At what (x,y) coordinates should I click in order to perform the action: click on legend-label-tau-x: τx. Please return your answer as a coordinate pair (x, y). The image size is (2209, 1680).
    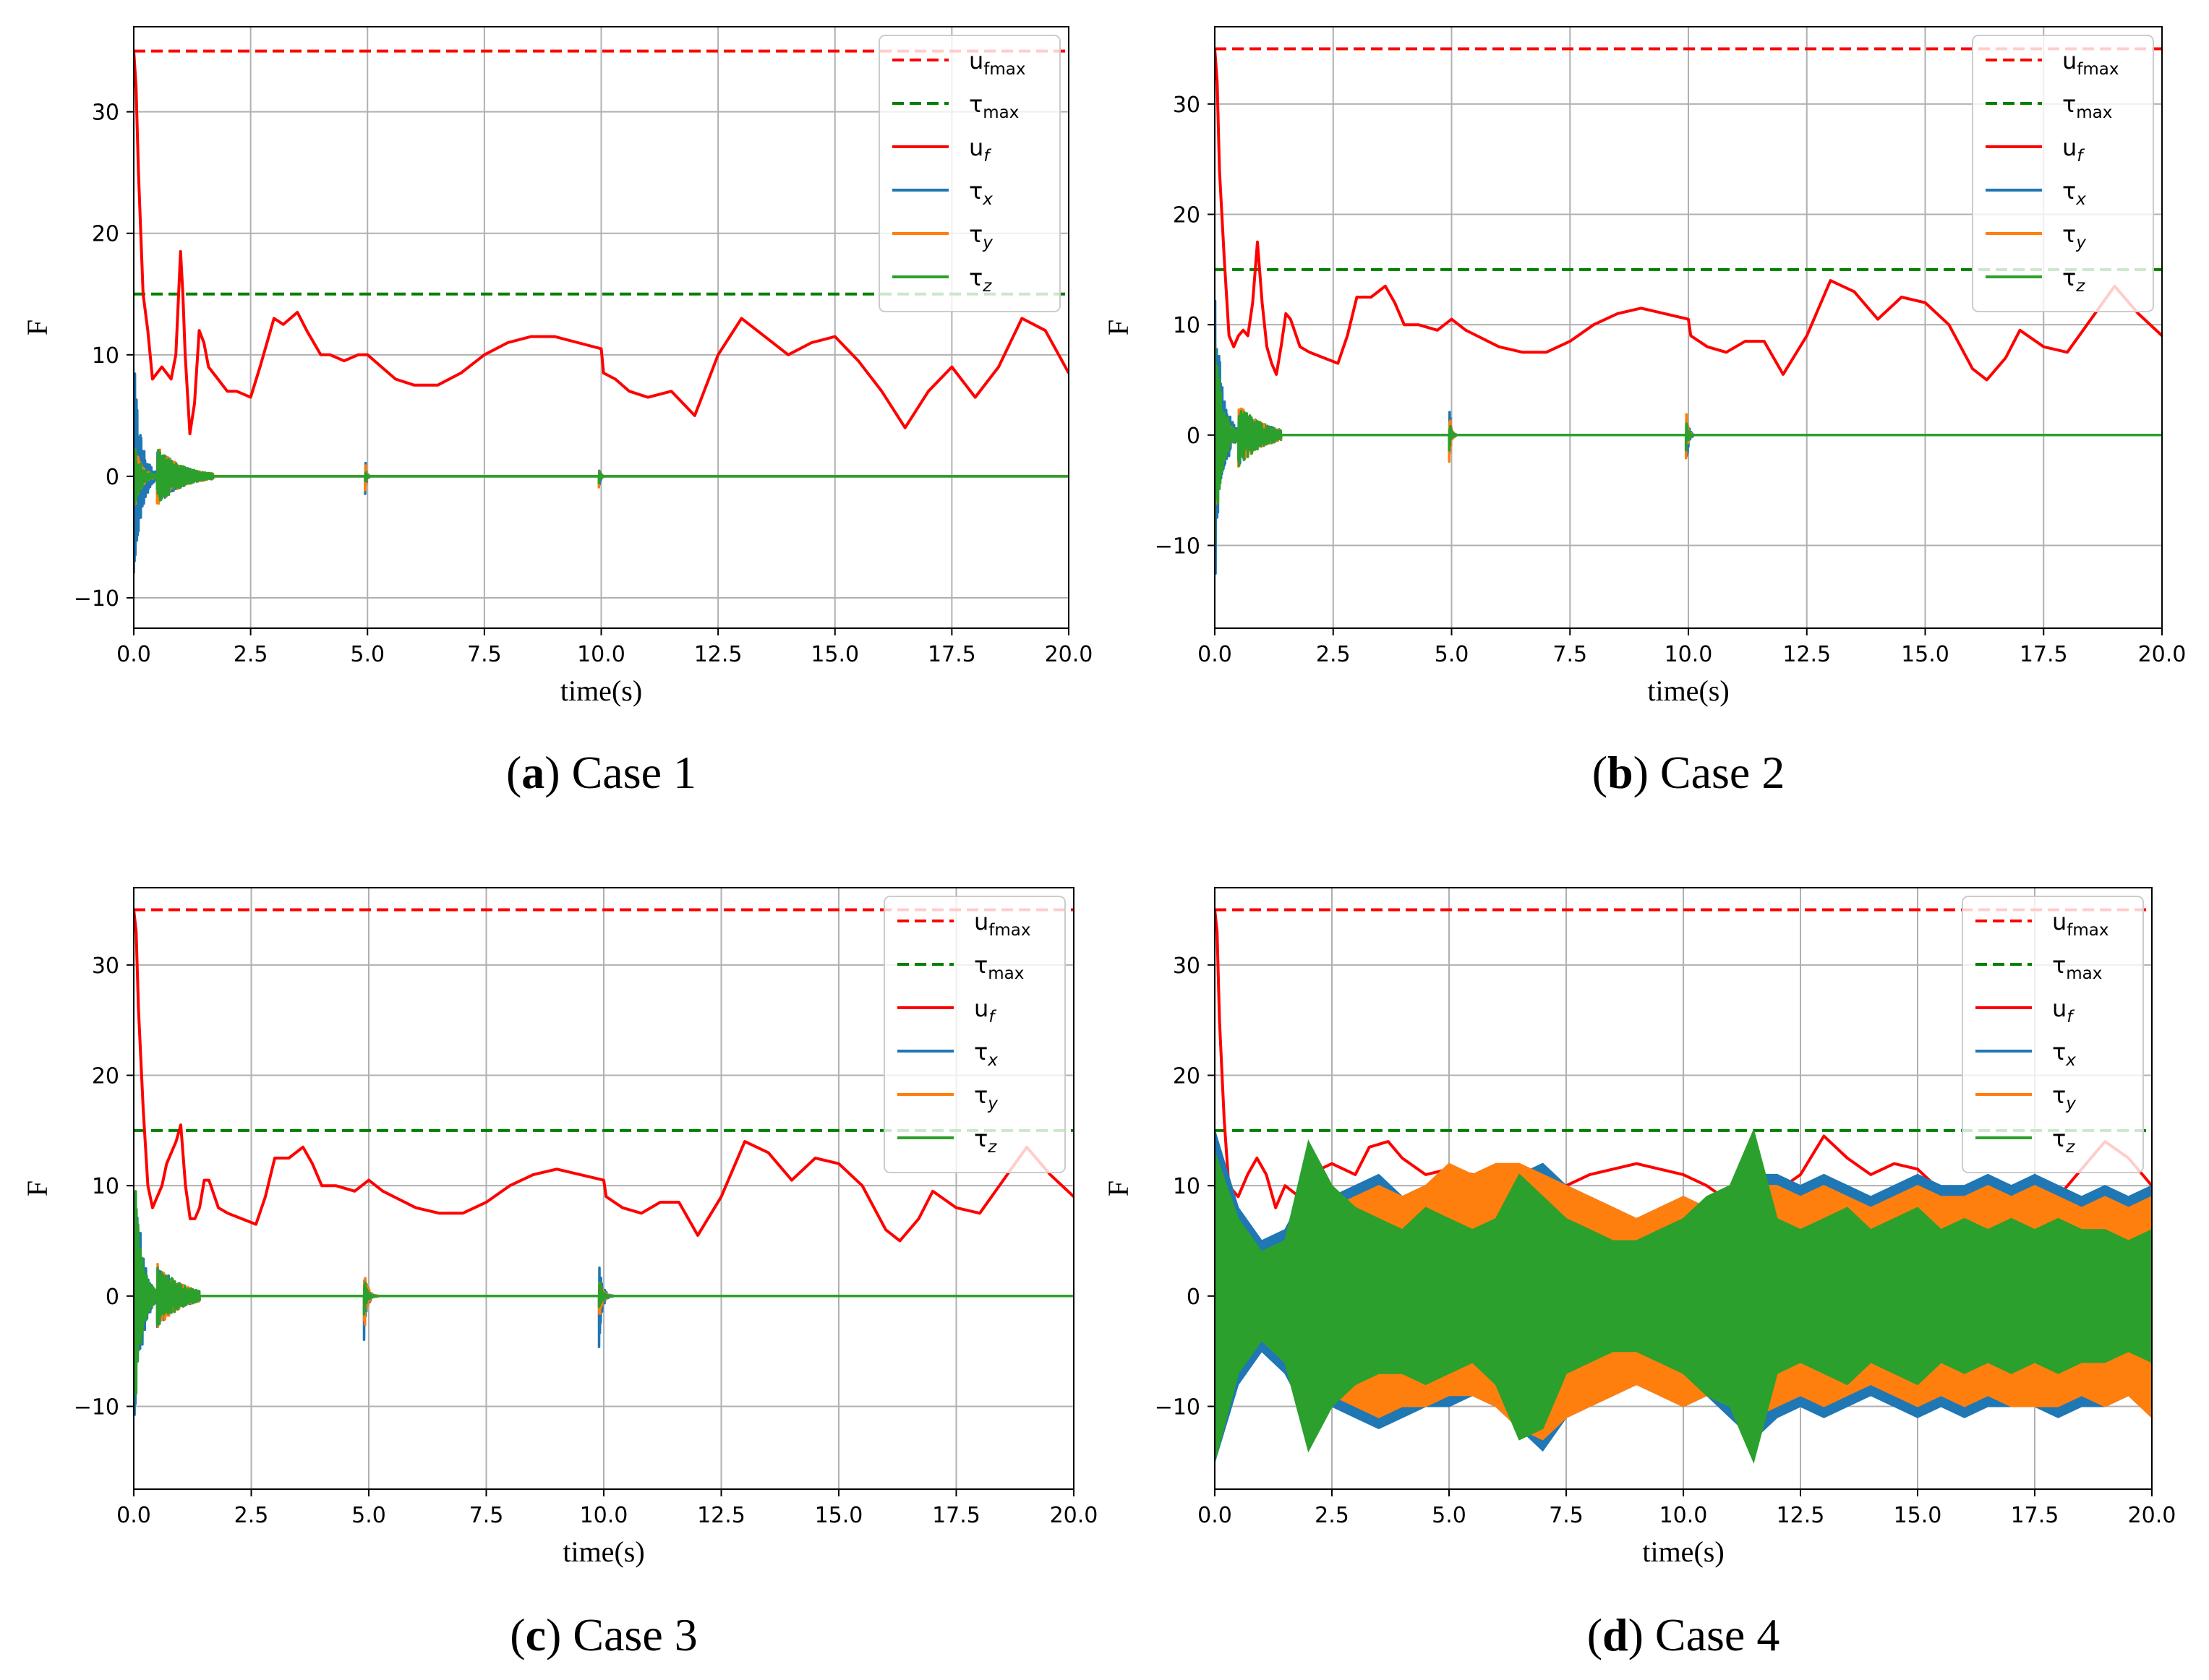
    Looking at the image, I should click on (981, 193).